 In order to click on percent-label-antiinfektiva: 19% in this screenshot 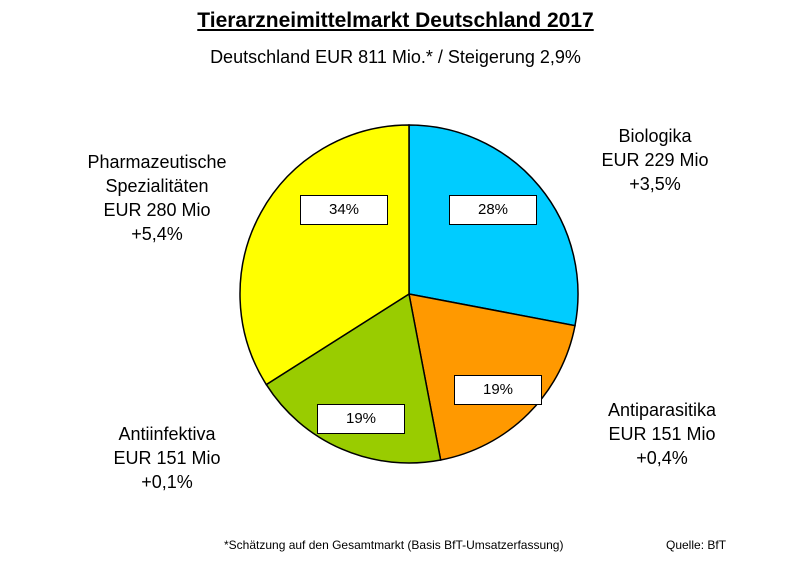, I will do `click(361, 419)`.